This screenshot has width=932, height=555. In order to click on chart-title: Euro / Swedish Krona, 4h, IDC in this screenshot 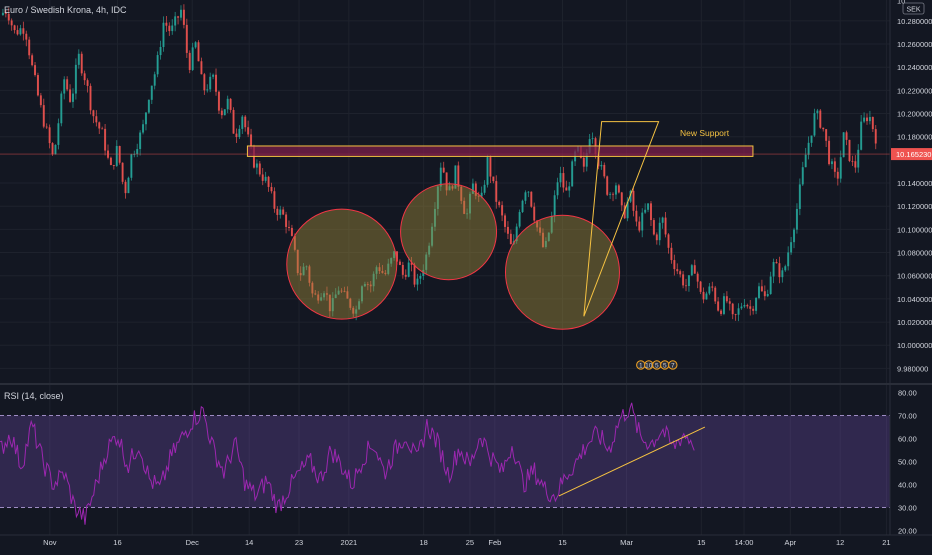, I will do `click(65, 10)`.